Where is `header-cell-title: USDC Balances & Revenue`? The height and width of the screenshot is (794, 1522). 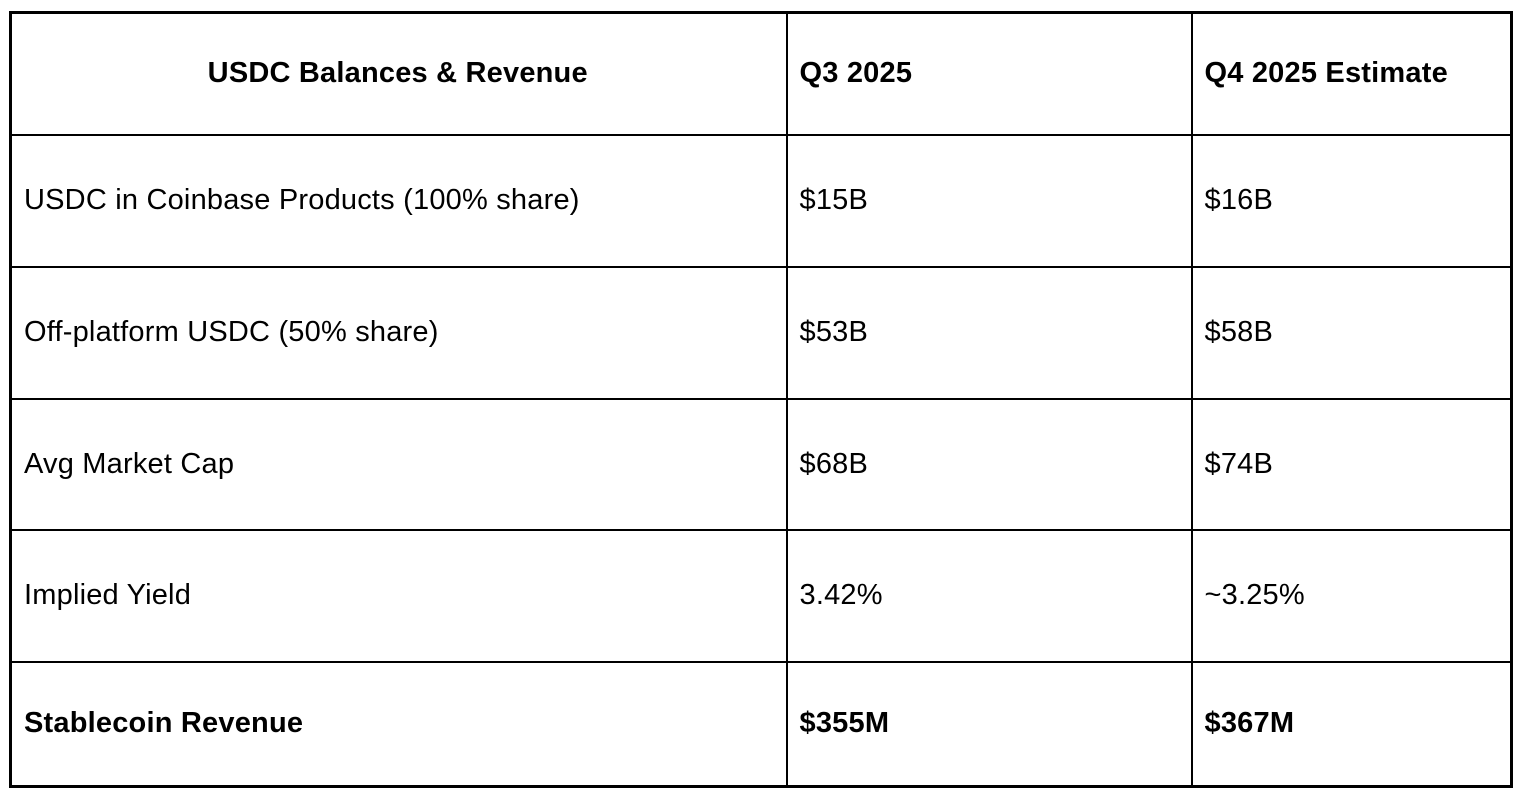
header-cell-title: USDC Balances & Revenue is located at coordinates (398, 73).